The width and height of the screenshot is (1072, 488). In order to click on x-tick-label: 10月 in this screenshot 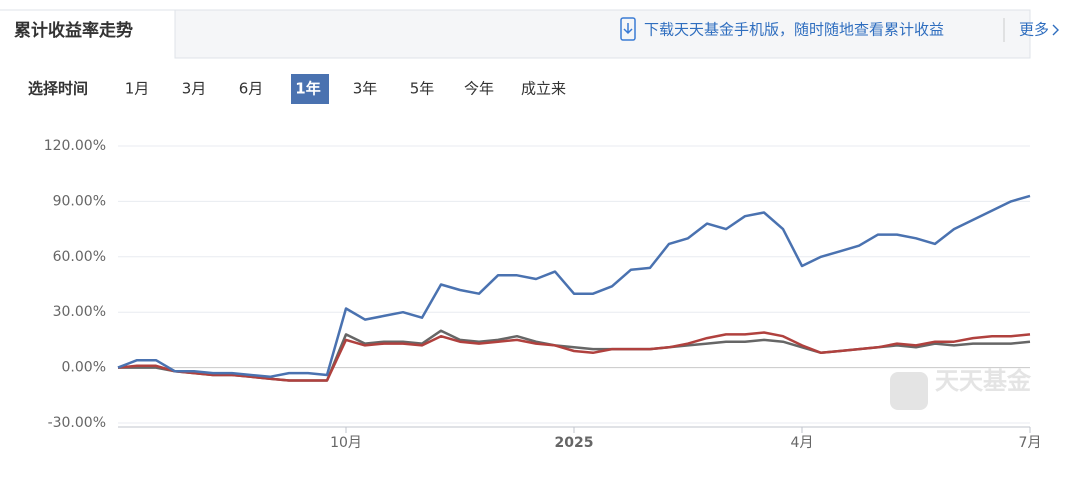, I will do `click(346, 443)`.